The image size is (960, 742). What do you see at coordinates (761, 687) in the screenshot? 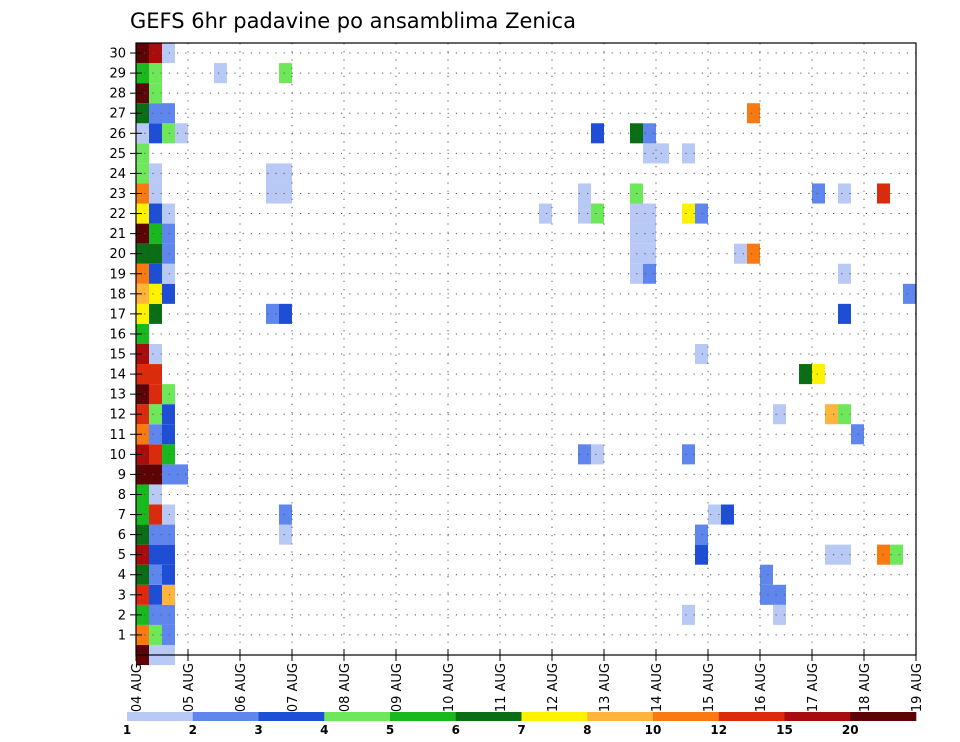
I see `x-tick-label: 16 AUG` at bounding box center [761, 687].